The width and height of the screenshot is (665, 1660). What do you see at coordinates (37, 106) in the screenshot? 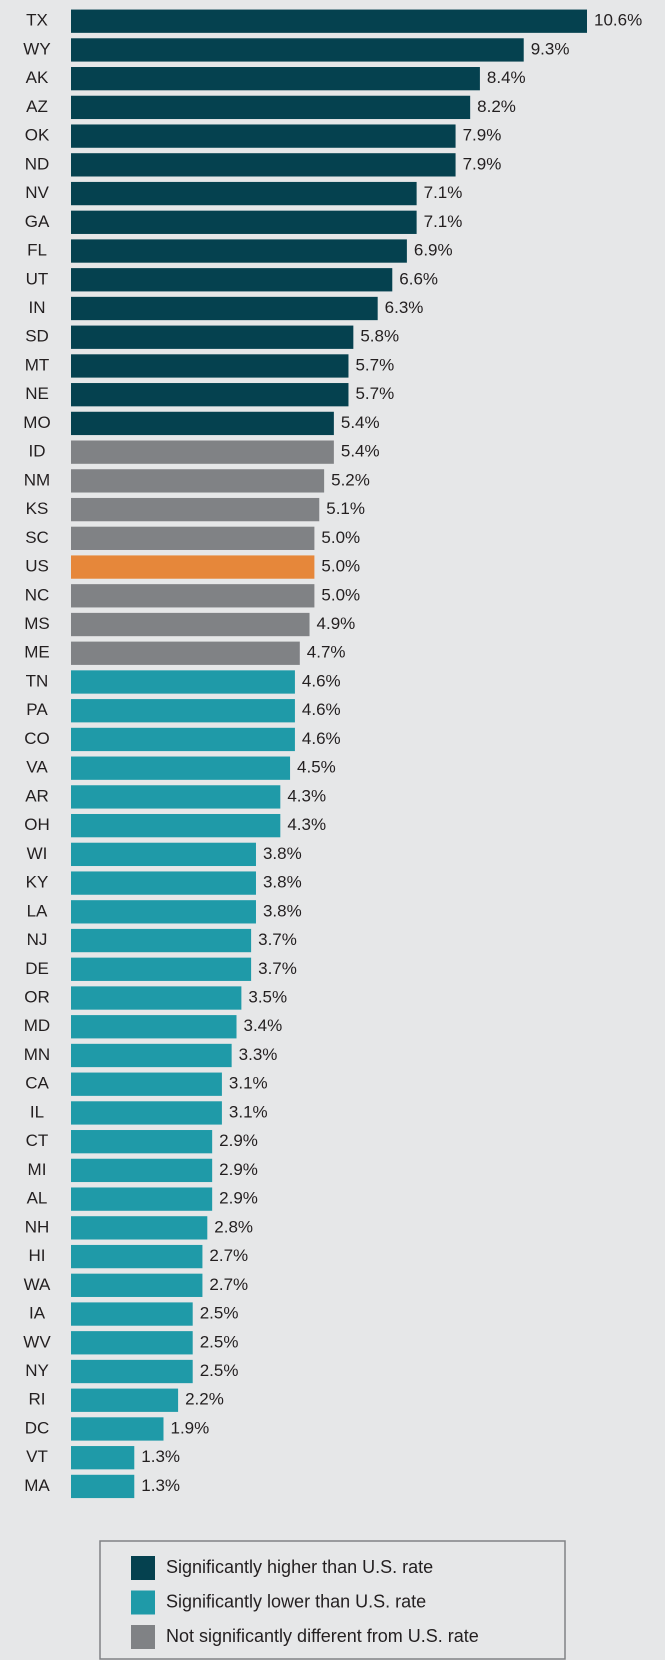
I see `category-label: AZ` at bounding box center [37, 106].